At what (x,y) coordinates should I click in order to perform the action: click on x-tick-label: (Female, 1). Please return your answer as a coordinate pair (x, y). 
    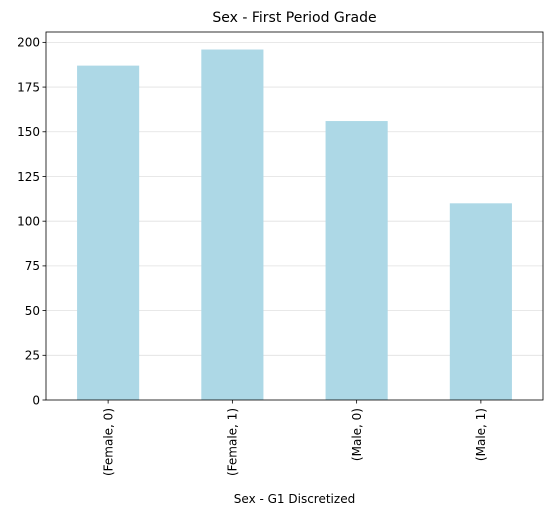
    Looking at the image, I should click on (233, 442).